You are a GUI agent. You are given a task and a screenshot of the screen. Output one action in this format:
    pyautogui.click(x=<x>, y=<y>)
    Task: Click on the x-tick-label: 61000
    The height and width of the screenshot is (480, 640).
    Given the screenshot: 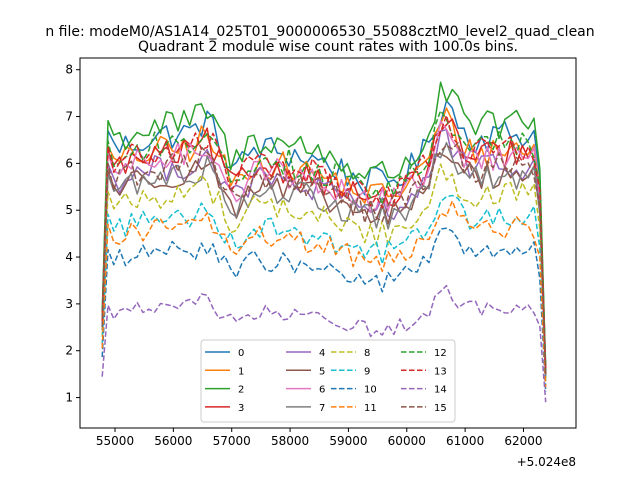 What is the action you would take?
    pyautogui.click(x=465, y=441)
    